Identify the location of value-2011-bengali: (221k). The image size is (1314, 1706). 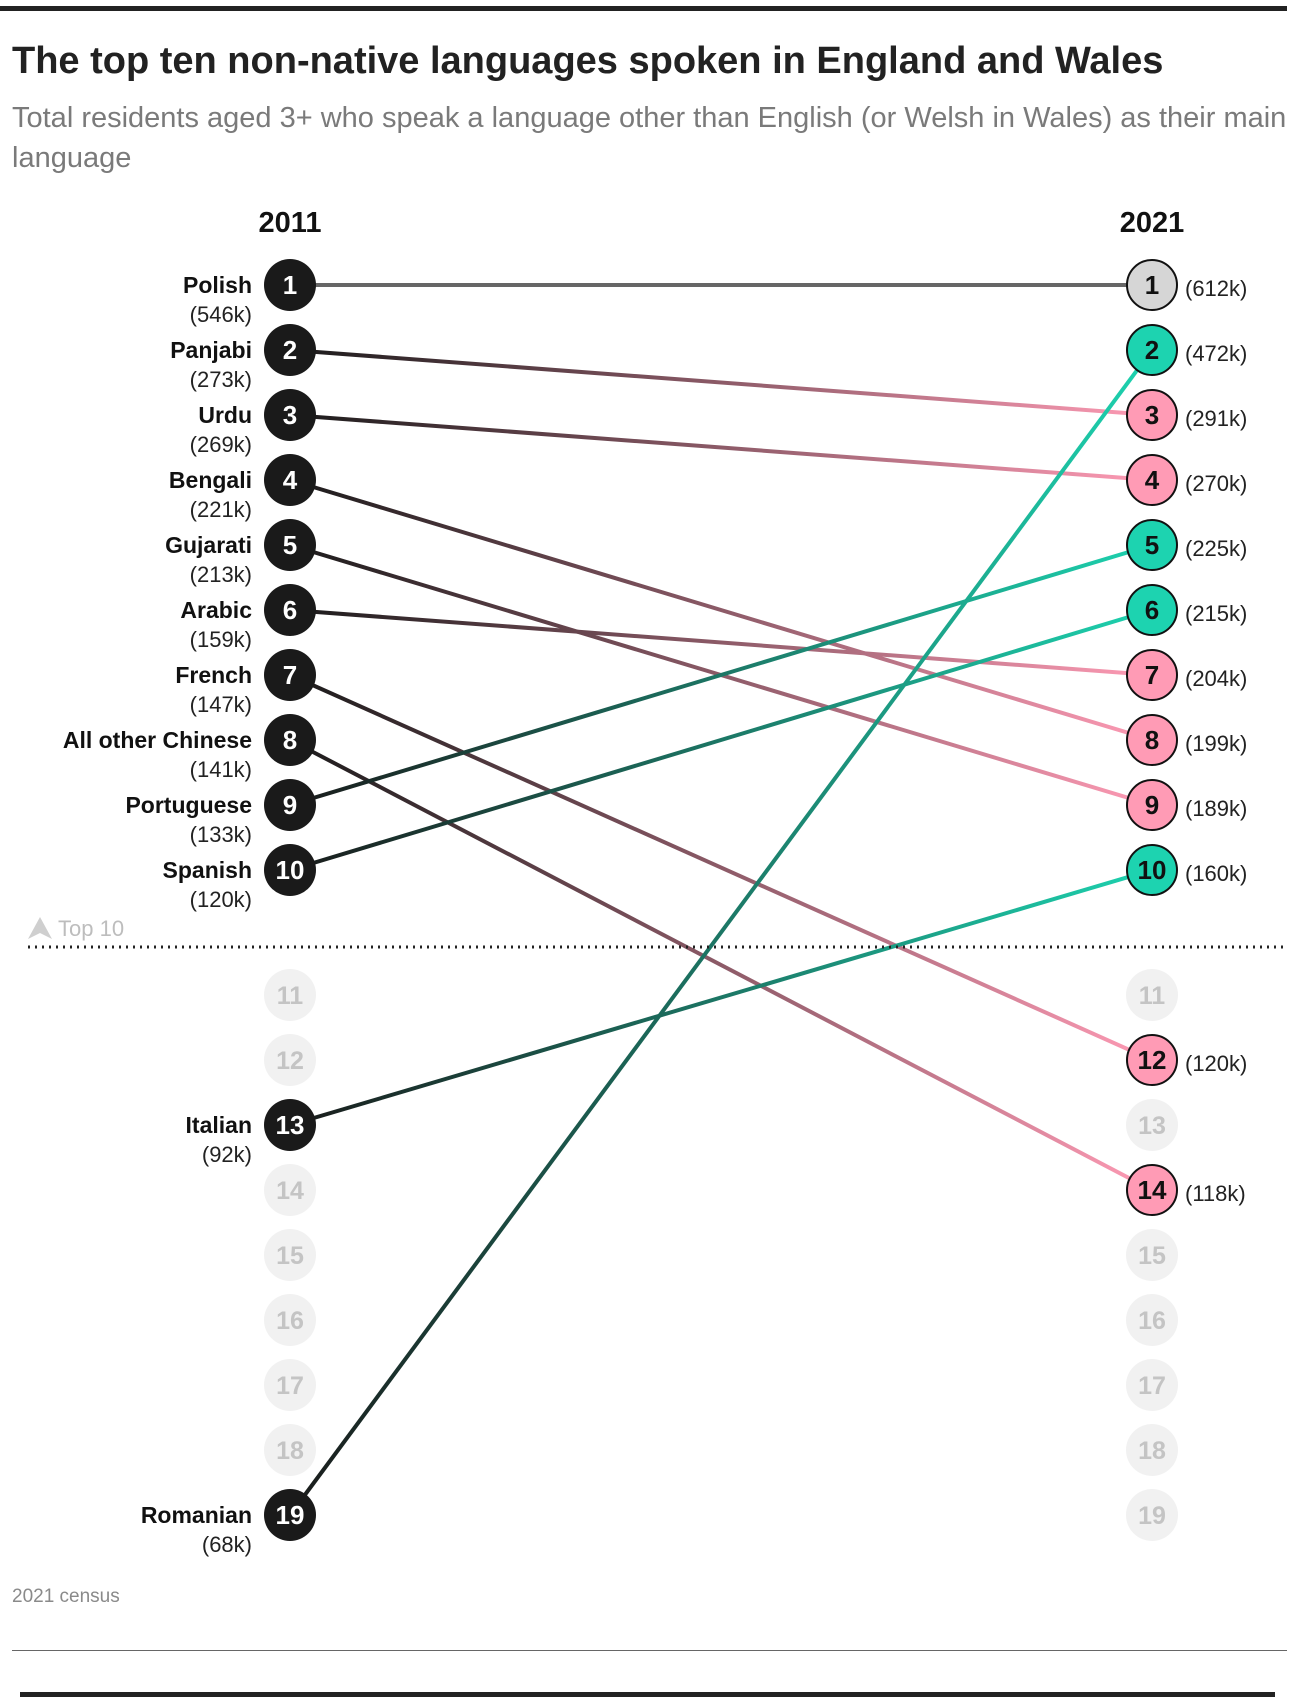
(221, 509).